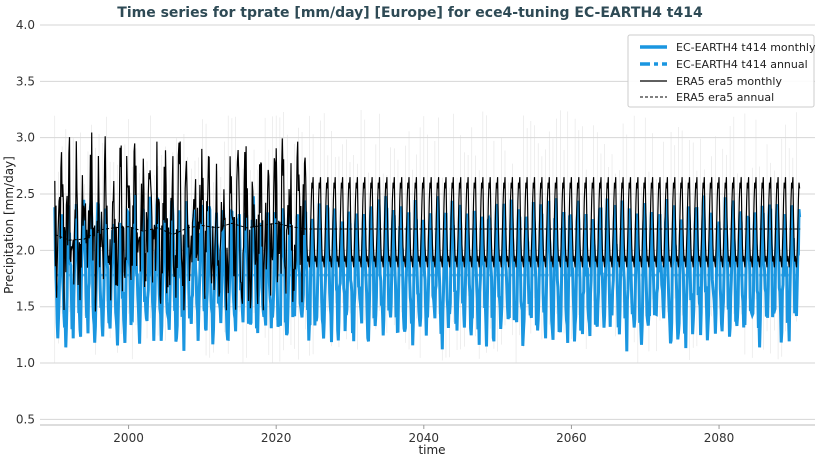  I want to click on y-tick-label: 3.0, so click(25, 138).